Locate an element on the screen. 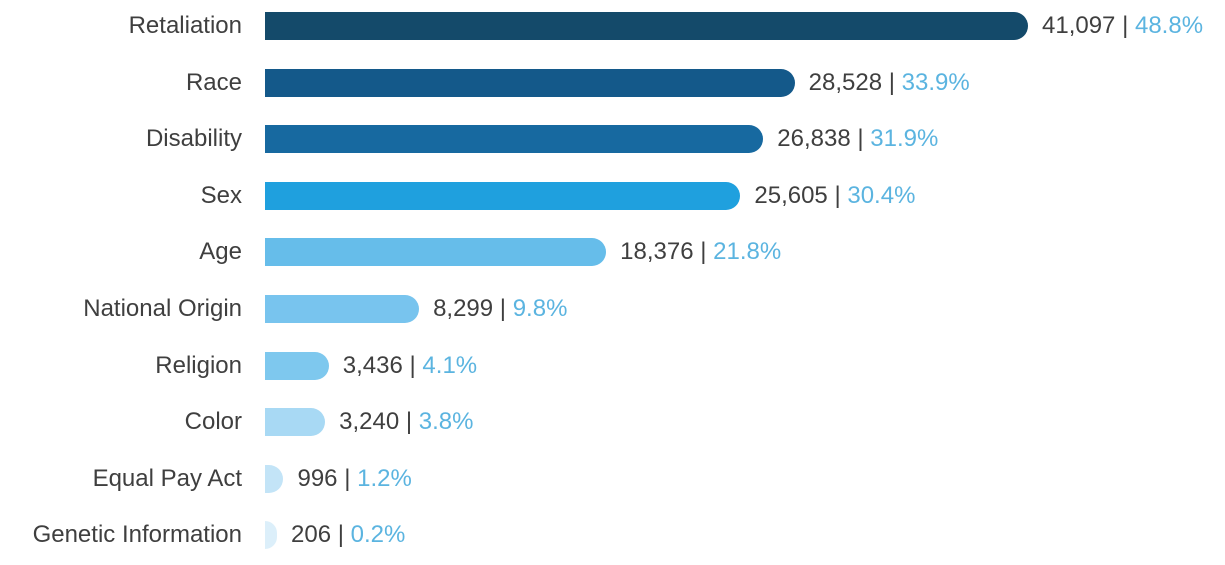 The image size is (1225, 565). category-label: Religion is located at coordinates (198, 365).